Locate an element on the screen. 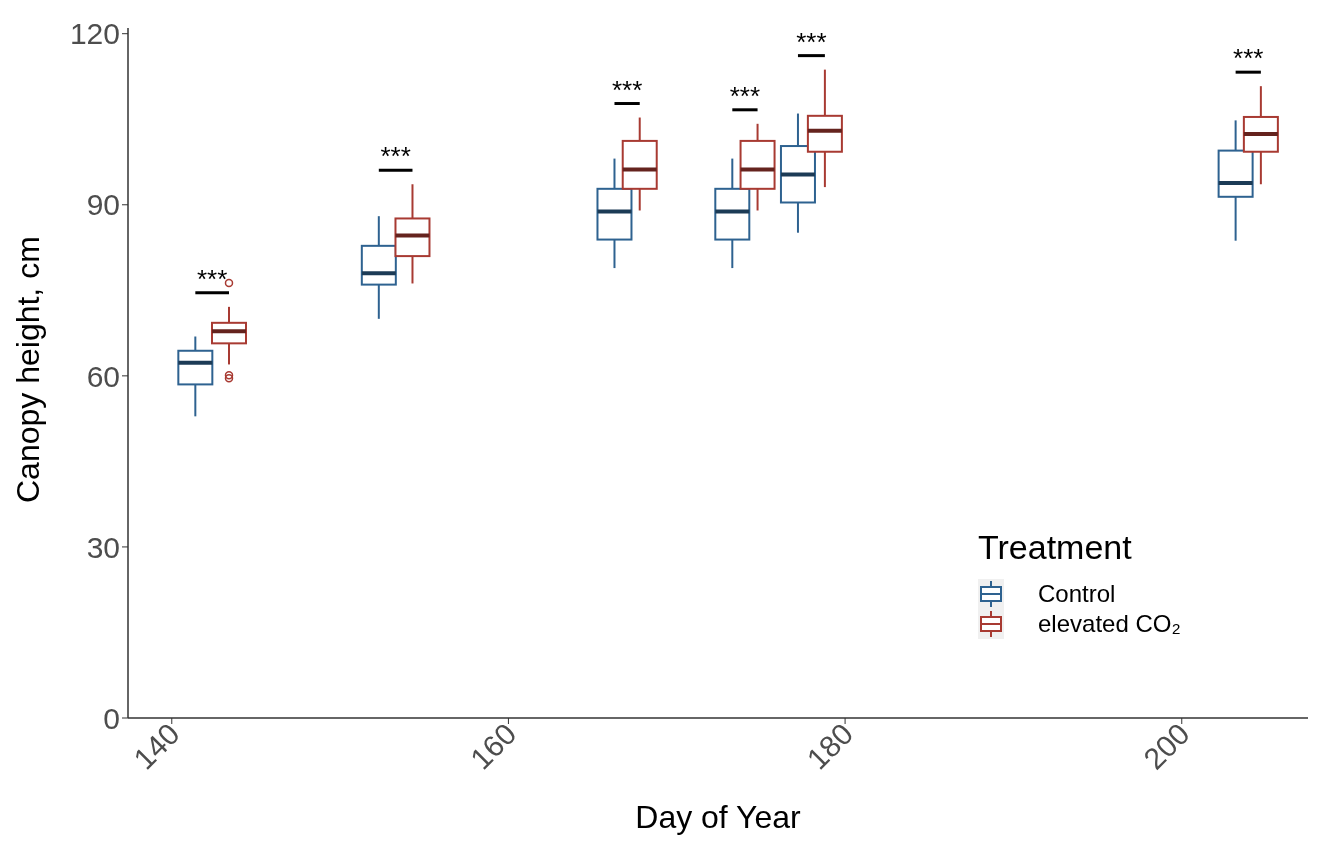 This screenshot has width=1326, height=850. x-tick-label: 200 is located at coordinates (1166, 746).